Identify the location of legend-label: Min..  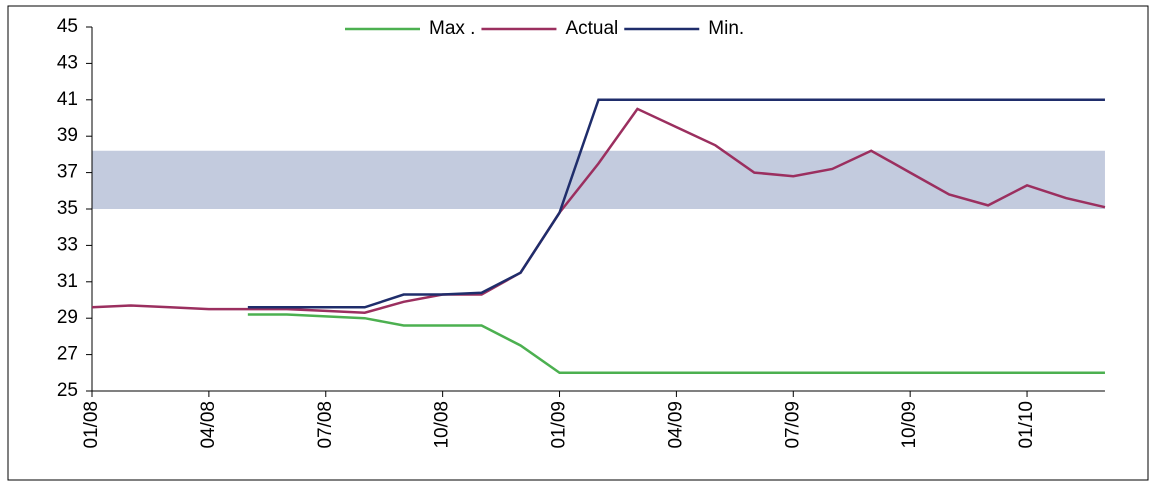
(726, 28).